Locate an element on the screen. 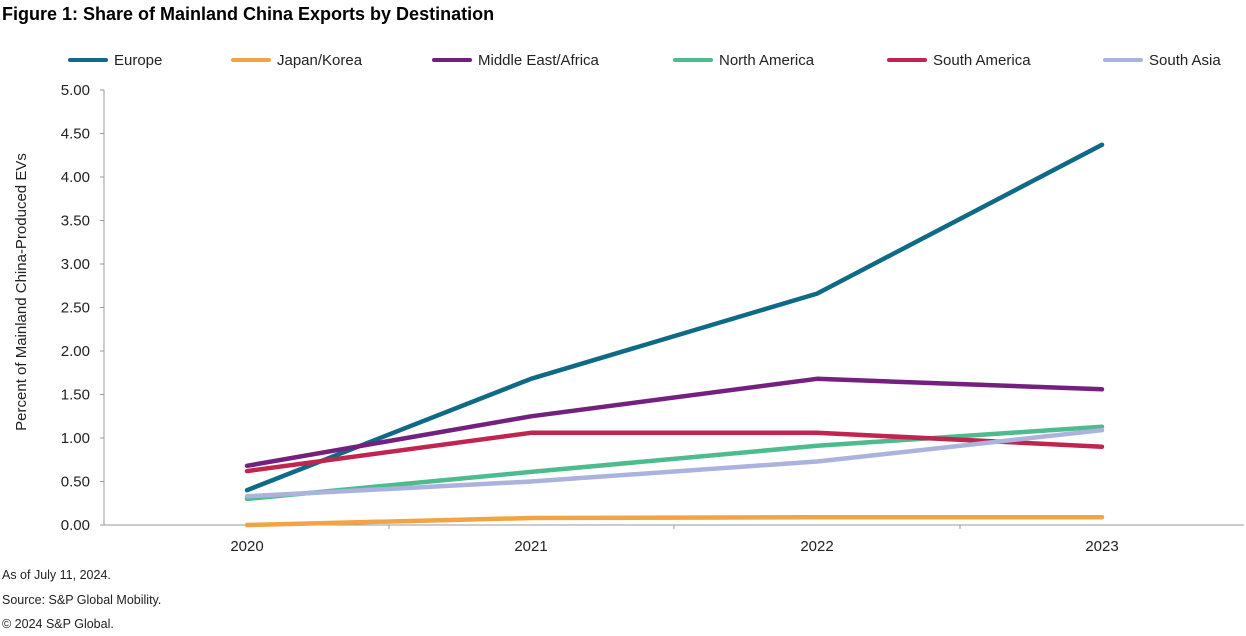 The width and height of the screenshot is (1246, 636). legend-item-japan-korea: Japan/Korea is located at coordinates (296, 60).